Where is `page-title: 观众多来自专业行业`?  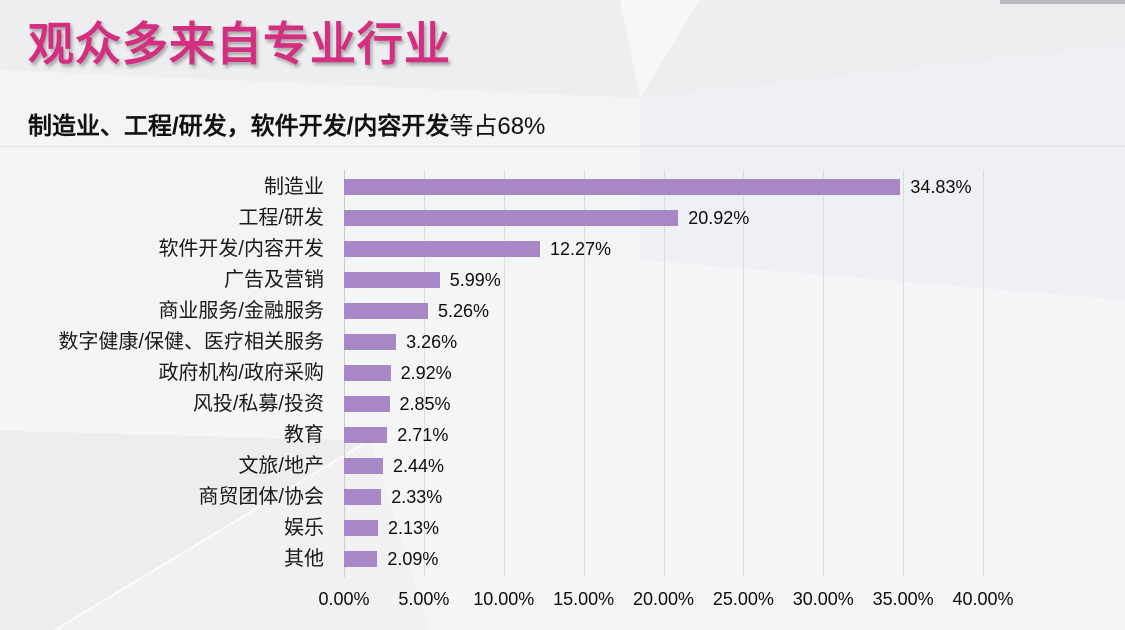 page-title: 观众多来自专业行业 is located at coordinates (239, 44).